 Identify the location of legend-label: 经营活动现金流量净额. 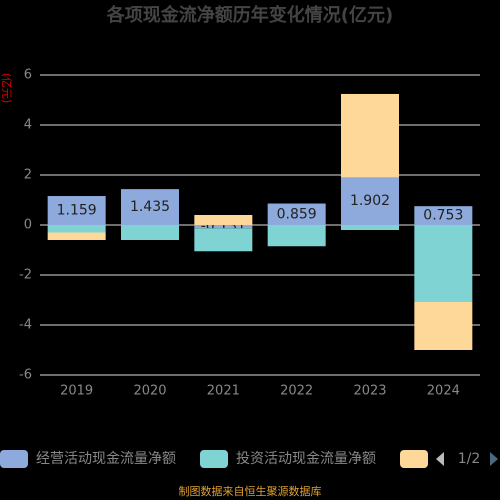
(106, 459).